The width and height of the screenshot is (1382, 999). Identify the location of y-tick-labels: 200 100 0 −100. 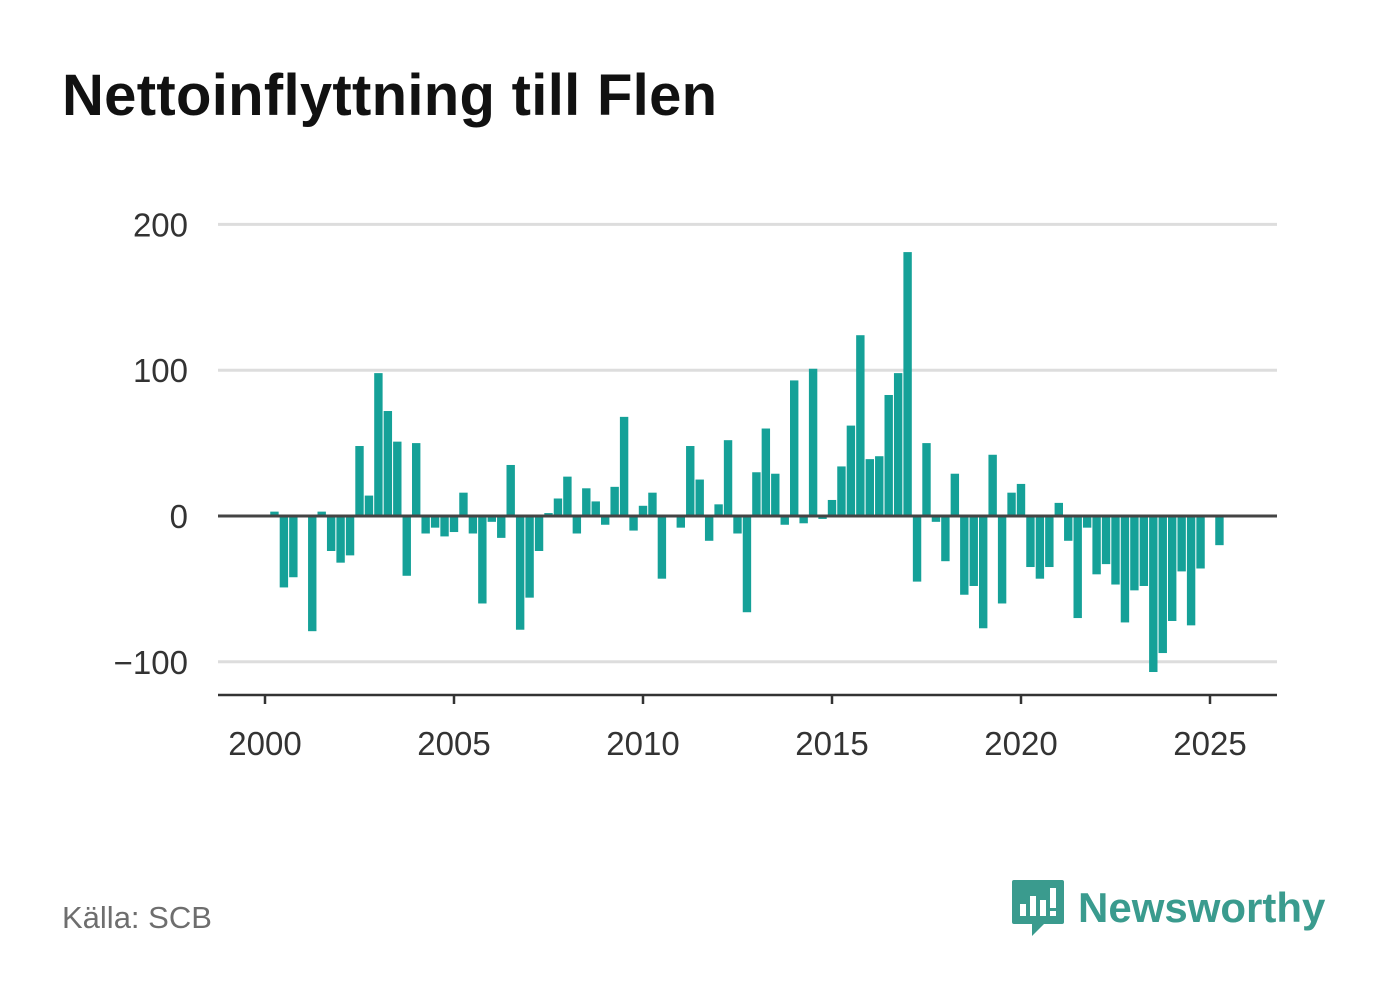
(151, 443).